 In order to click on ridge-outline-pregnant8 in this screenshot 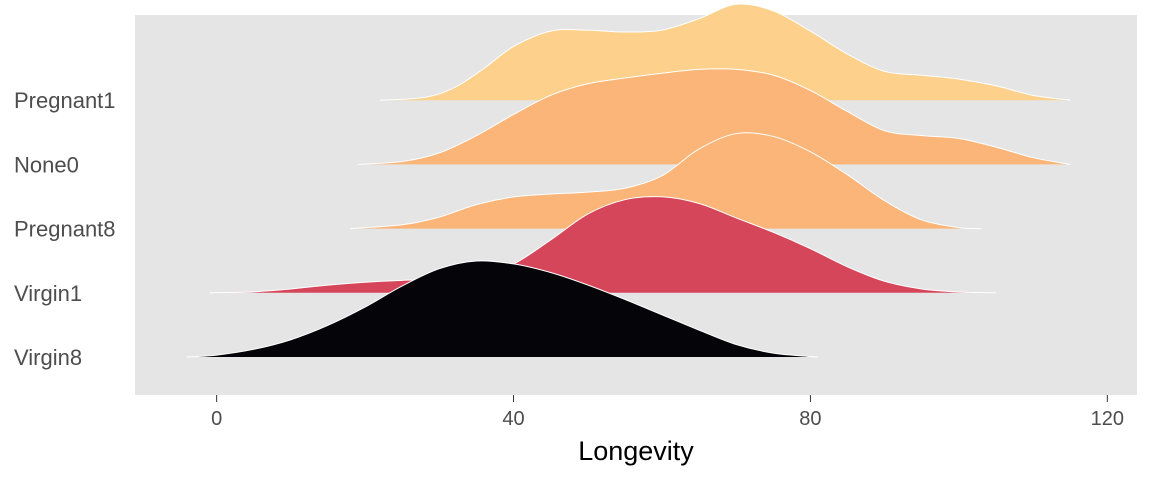, I will do `click(666, 181)`.